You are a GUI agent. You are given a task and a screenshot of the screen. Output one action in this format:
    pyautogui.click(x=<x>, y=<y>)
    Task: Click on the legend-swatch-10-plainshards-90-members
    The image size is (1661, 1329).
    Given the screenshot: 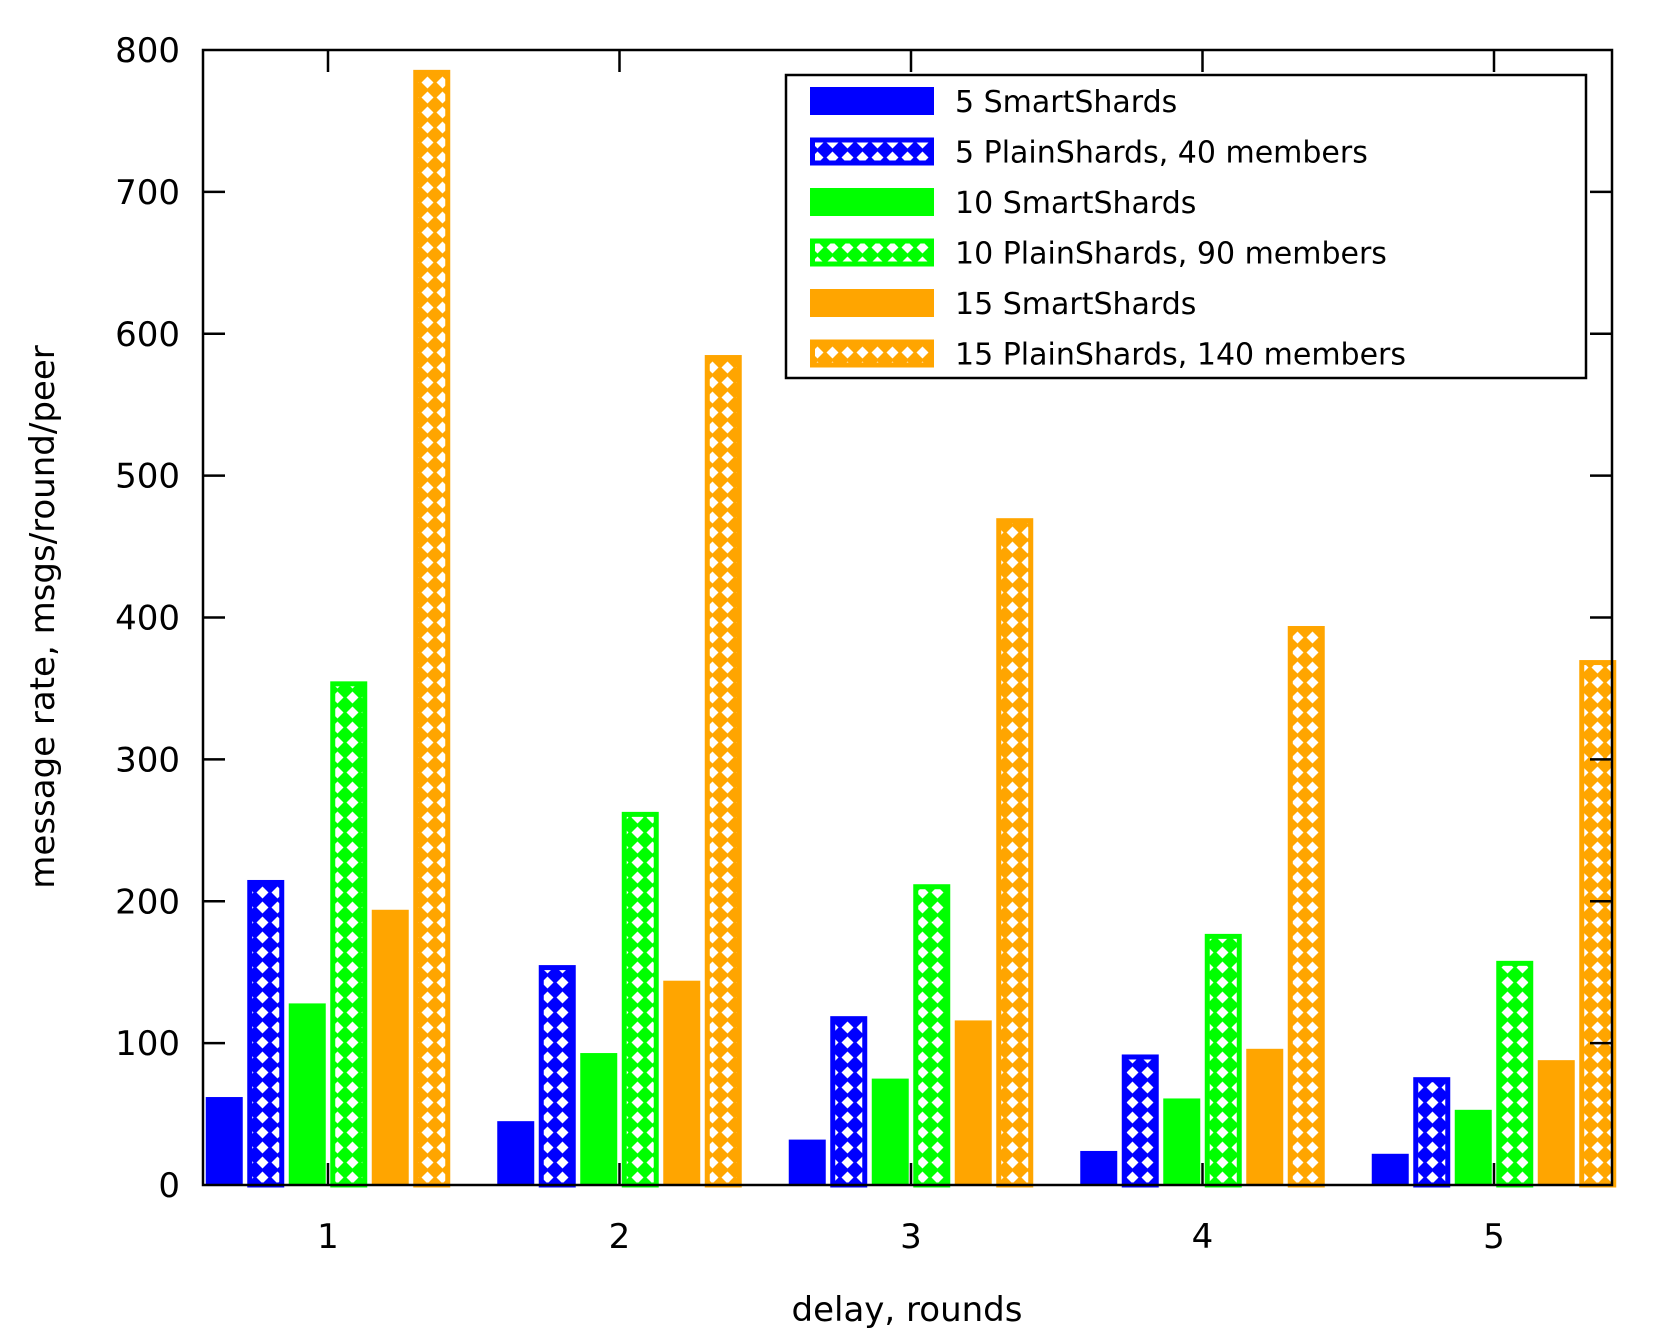 What is the action you would take?
    pyautogui.click(x=872, y=252)
    